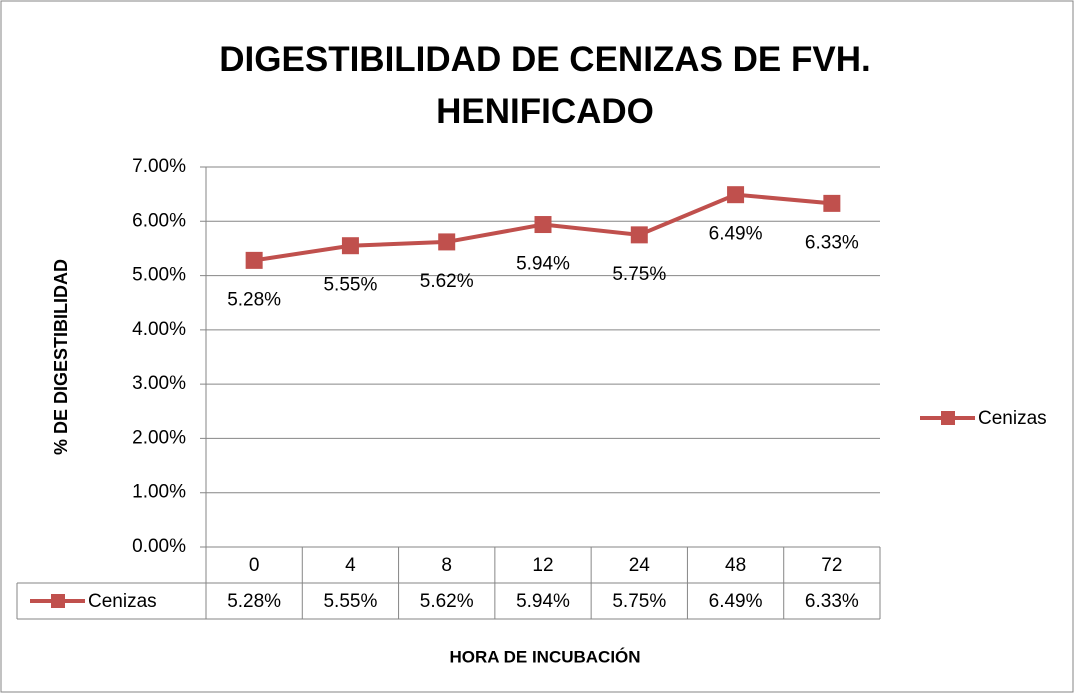 The image size is (1075, 694). I want to click on x-tick-label: 12, so click(542, 565).